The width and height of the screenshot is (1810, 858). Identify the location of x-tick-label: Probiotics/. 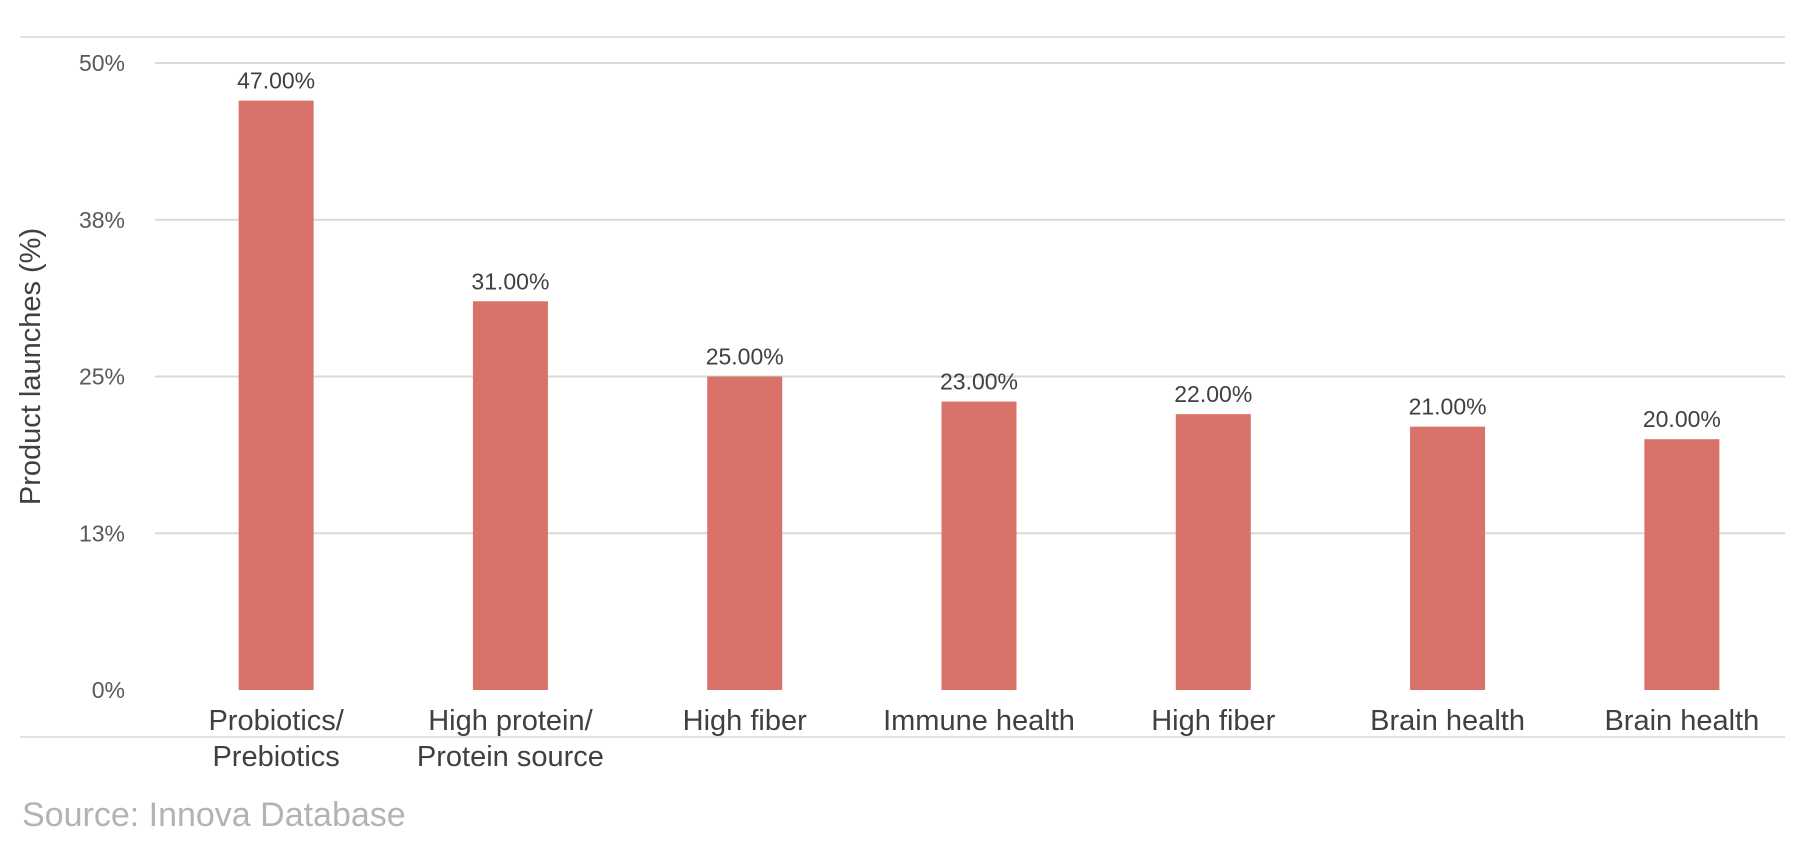
(276, 721).